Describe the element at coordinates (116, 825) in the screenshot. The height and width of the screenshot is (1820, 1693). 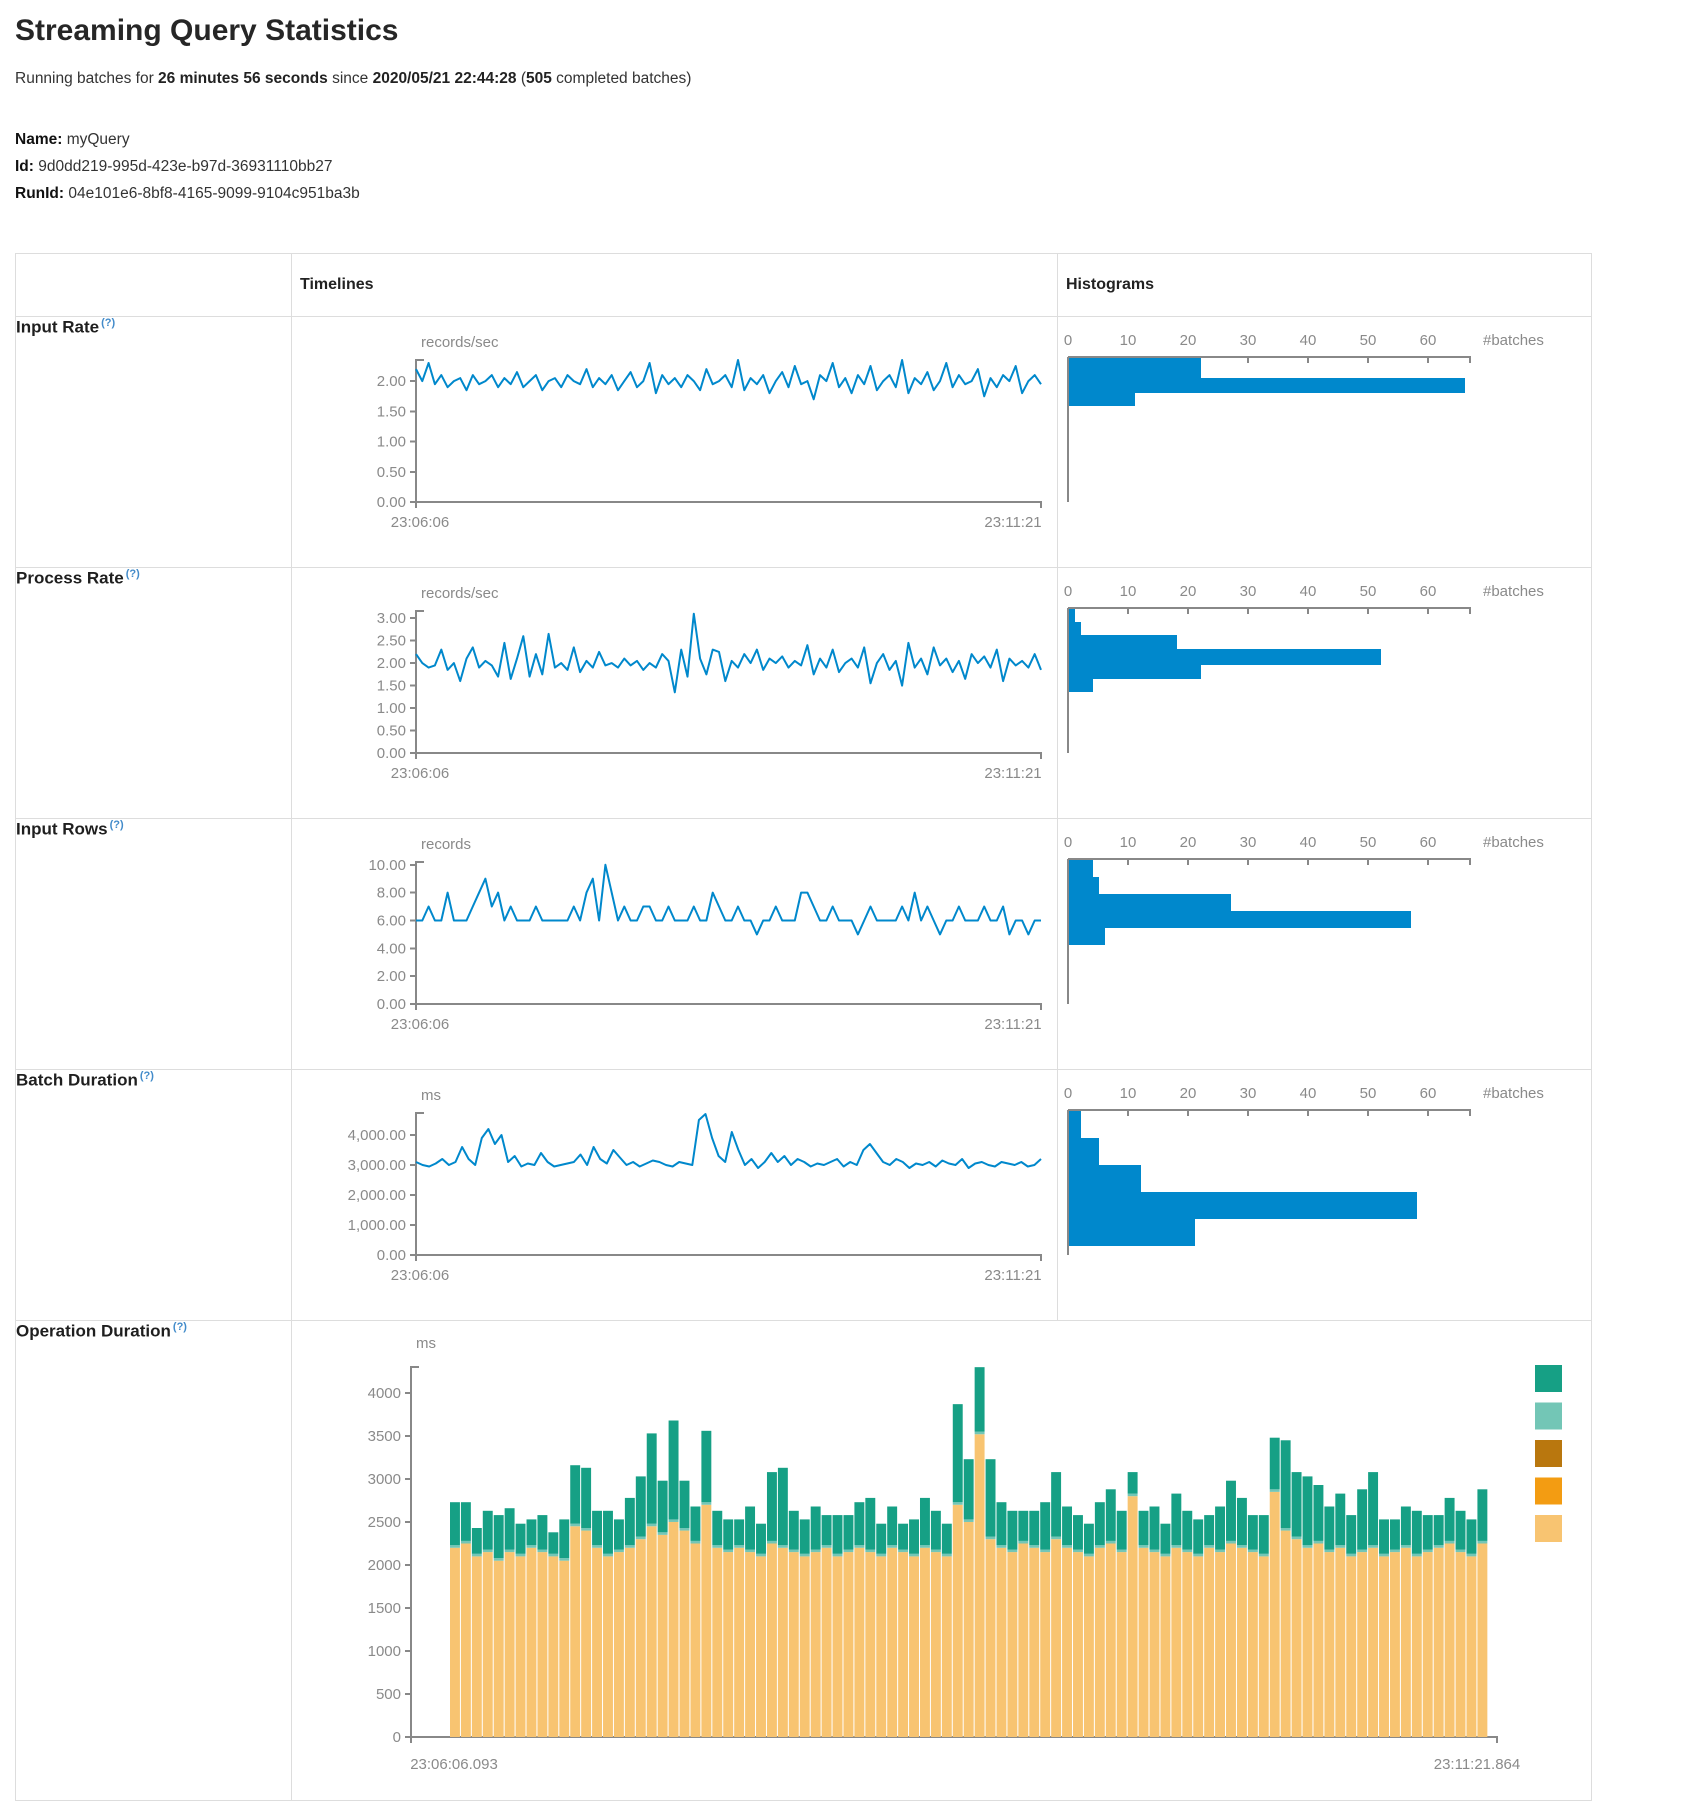
I see `input-rows-help-icon: (?)` at that location.